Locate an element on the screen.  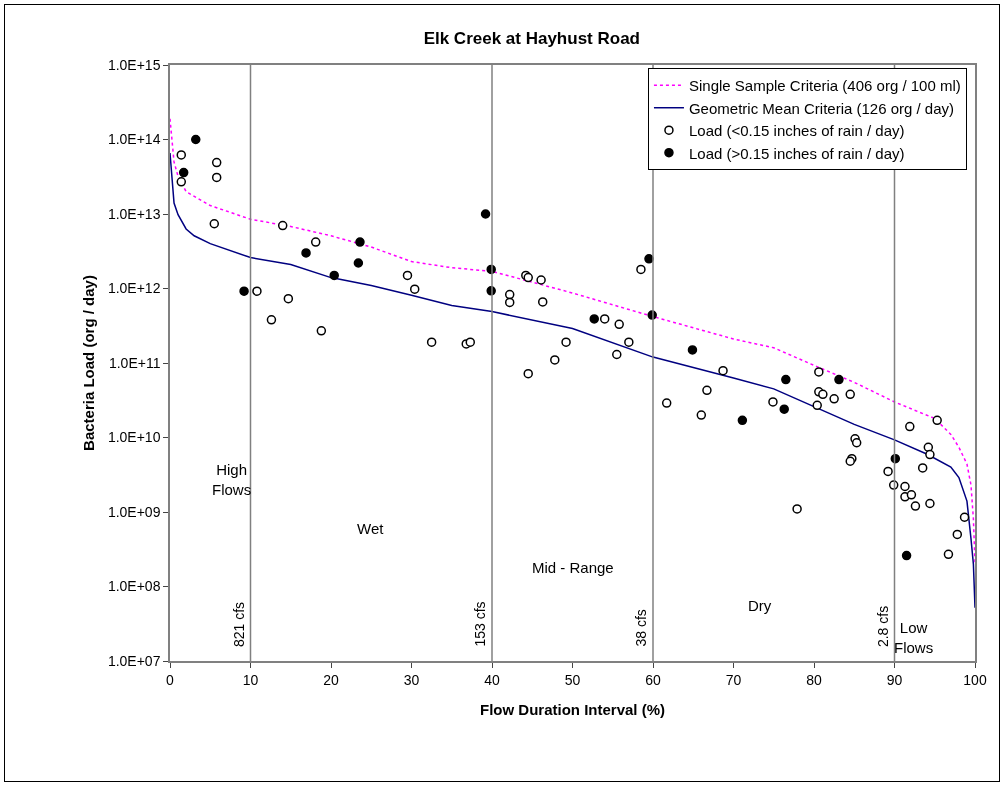
x-tick-label: 30 is located at coordinates (411, 679).